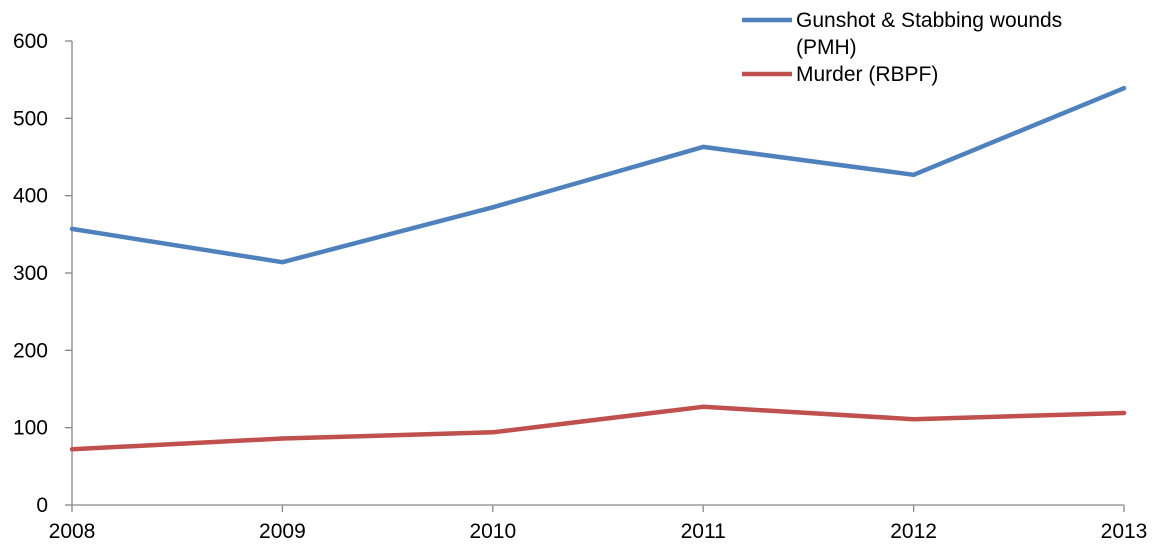 Image resolution: width=1155 pixels, height=553 pixels. Describe the element at coordinates (72, 531) in the screenshot. I see `x-tick-label: 2008` at that location.